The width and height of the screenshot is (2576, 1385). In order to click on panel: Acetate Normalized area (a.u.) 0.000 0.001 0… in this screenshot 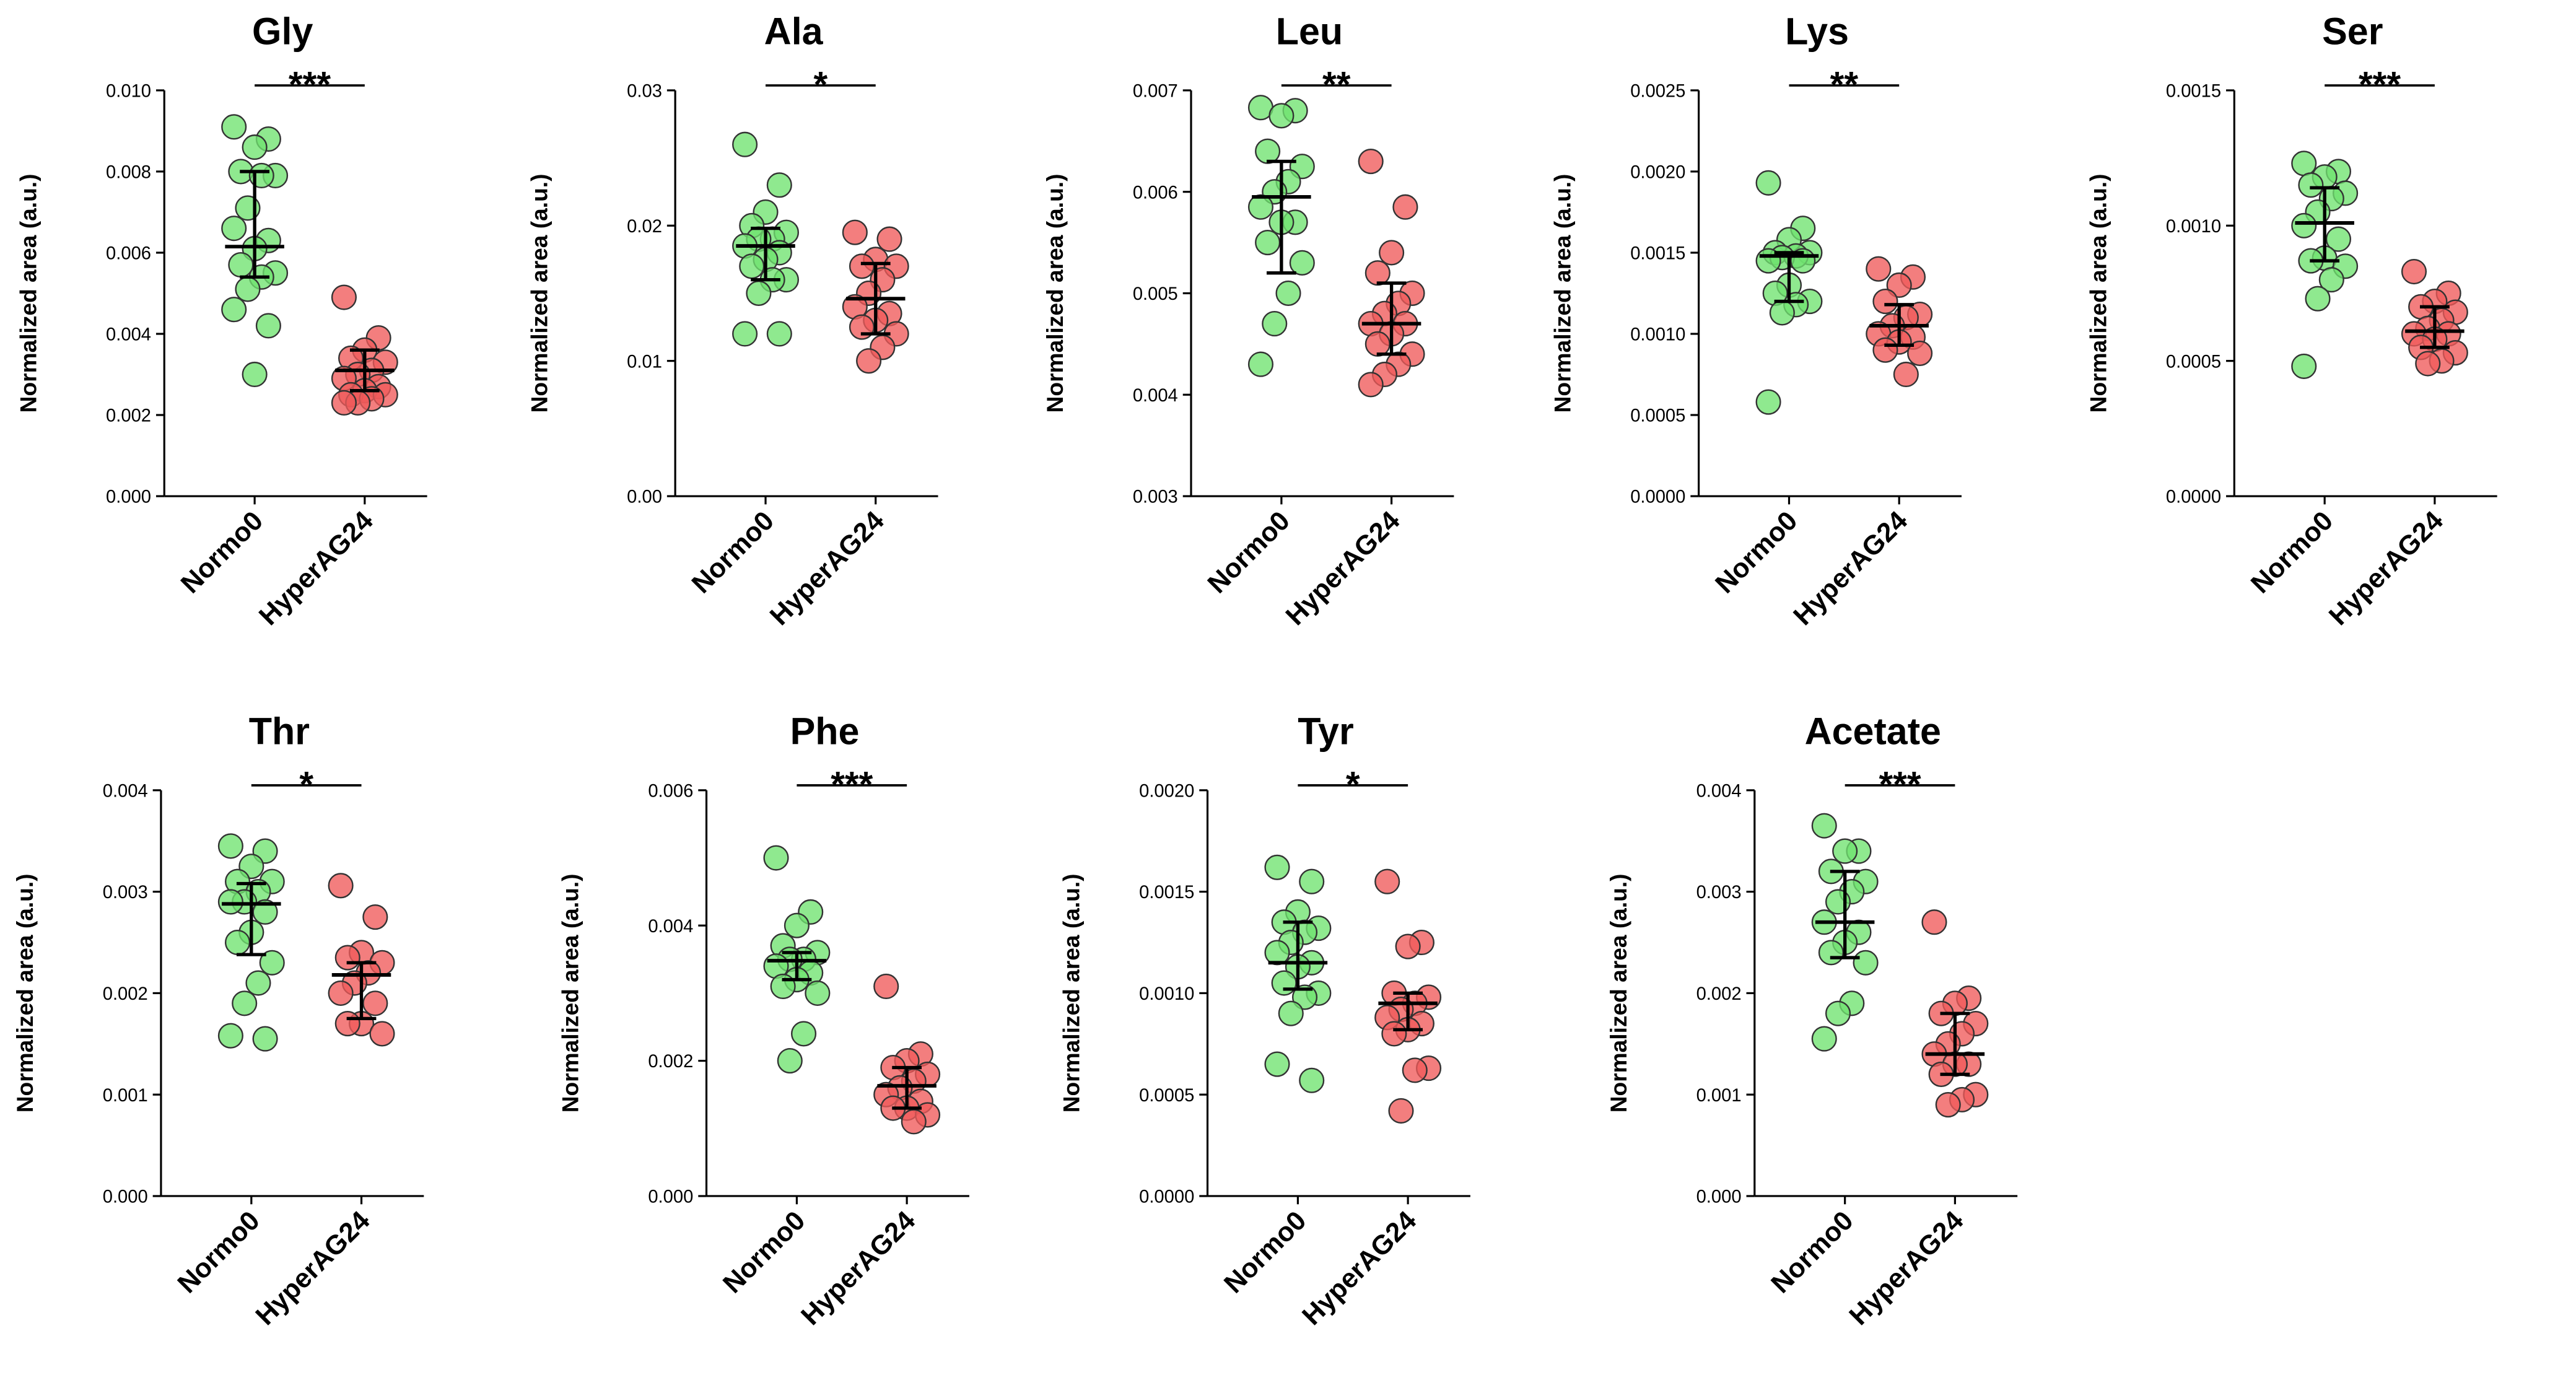, I will do `click(1811, 1021)`.